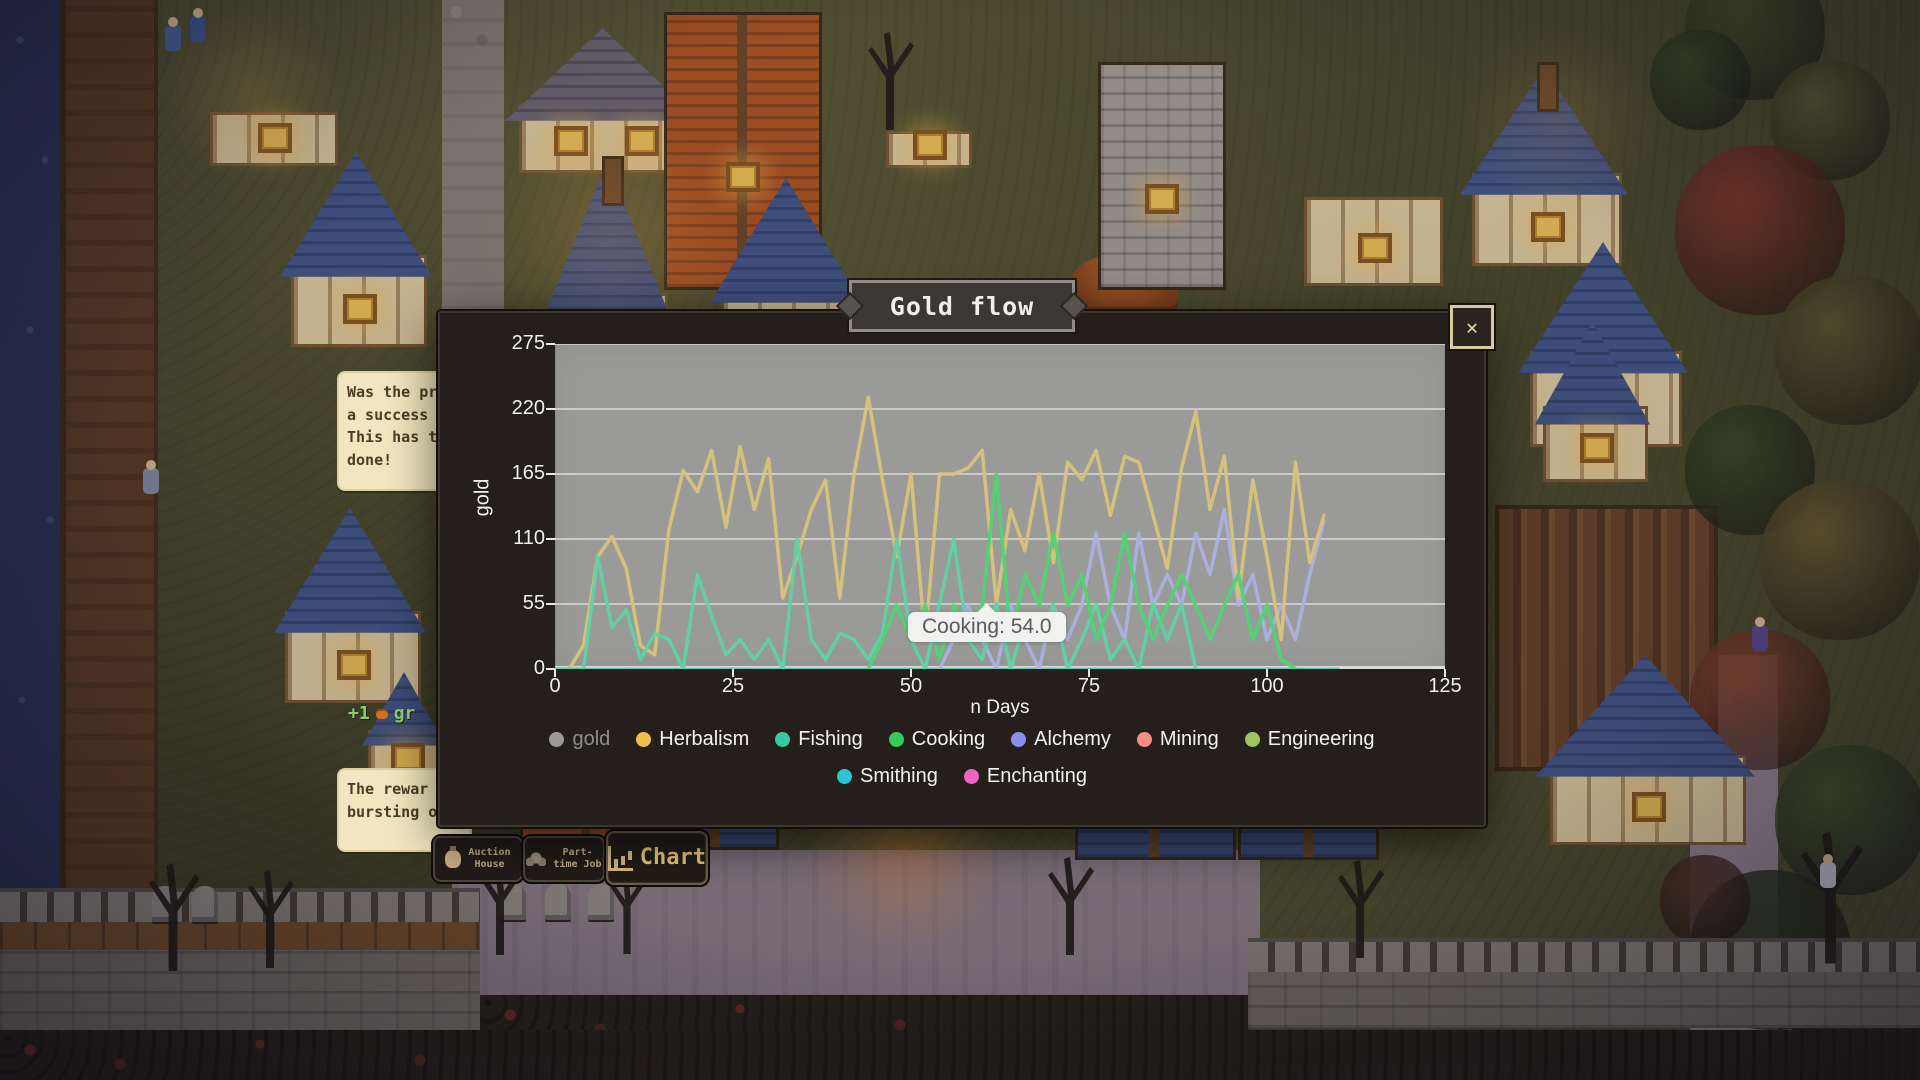 This screenshot has height=1080, width=1920. Describe the element at coordinates (1189, 739) in the screenshot. I see `legend-label: Mining` at that location.